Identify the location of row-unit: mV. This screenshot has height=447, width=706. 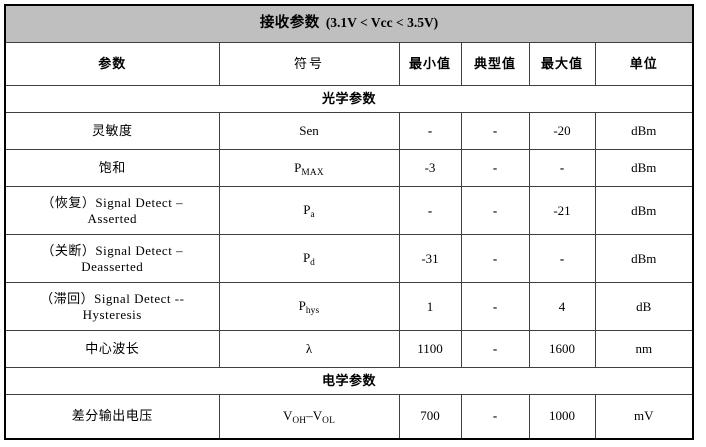
(644, 417).